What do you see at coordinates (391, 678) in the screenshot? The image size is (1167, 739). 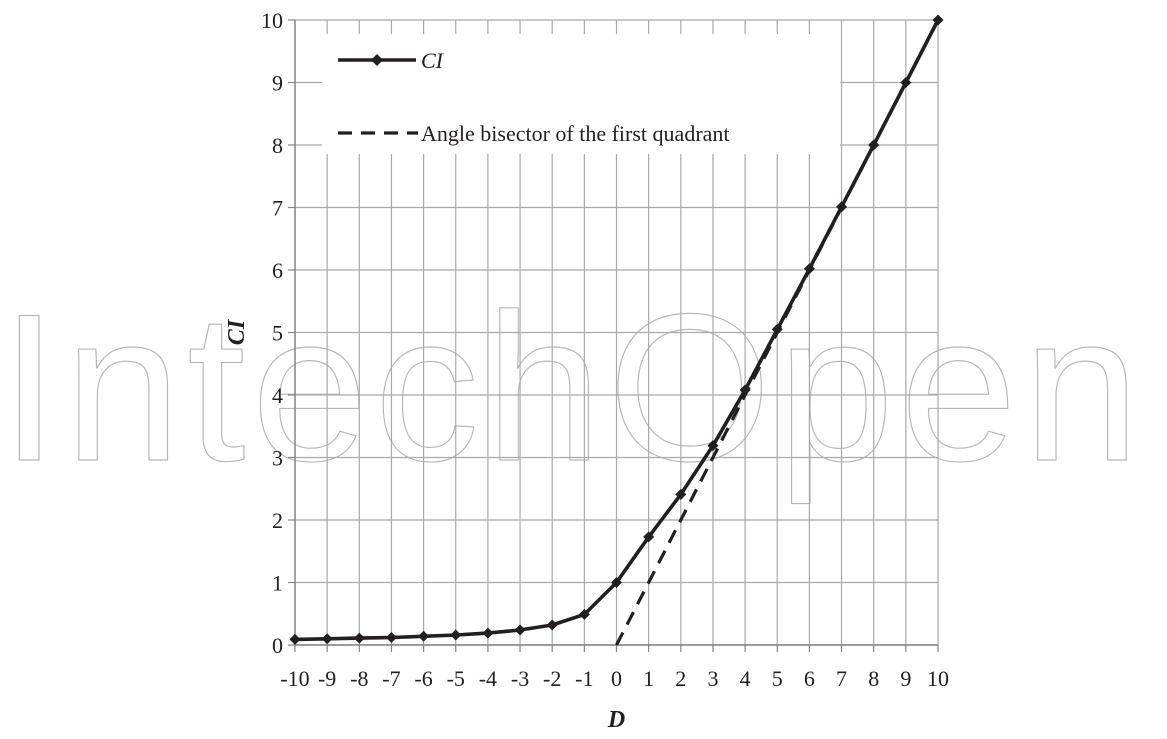 I see `x-tick-label: -7` at bounding box center [391, 678].